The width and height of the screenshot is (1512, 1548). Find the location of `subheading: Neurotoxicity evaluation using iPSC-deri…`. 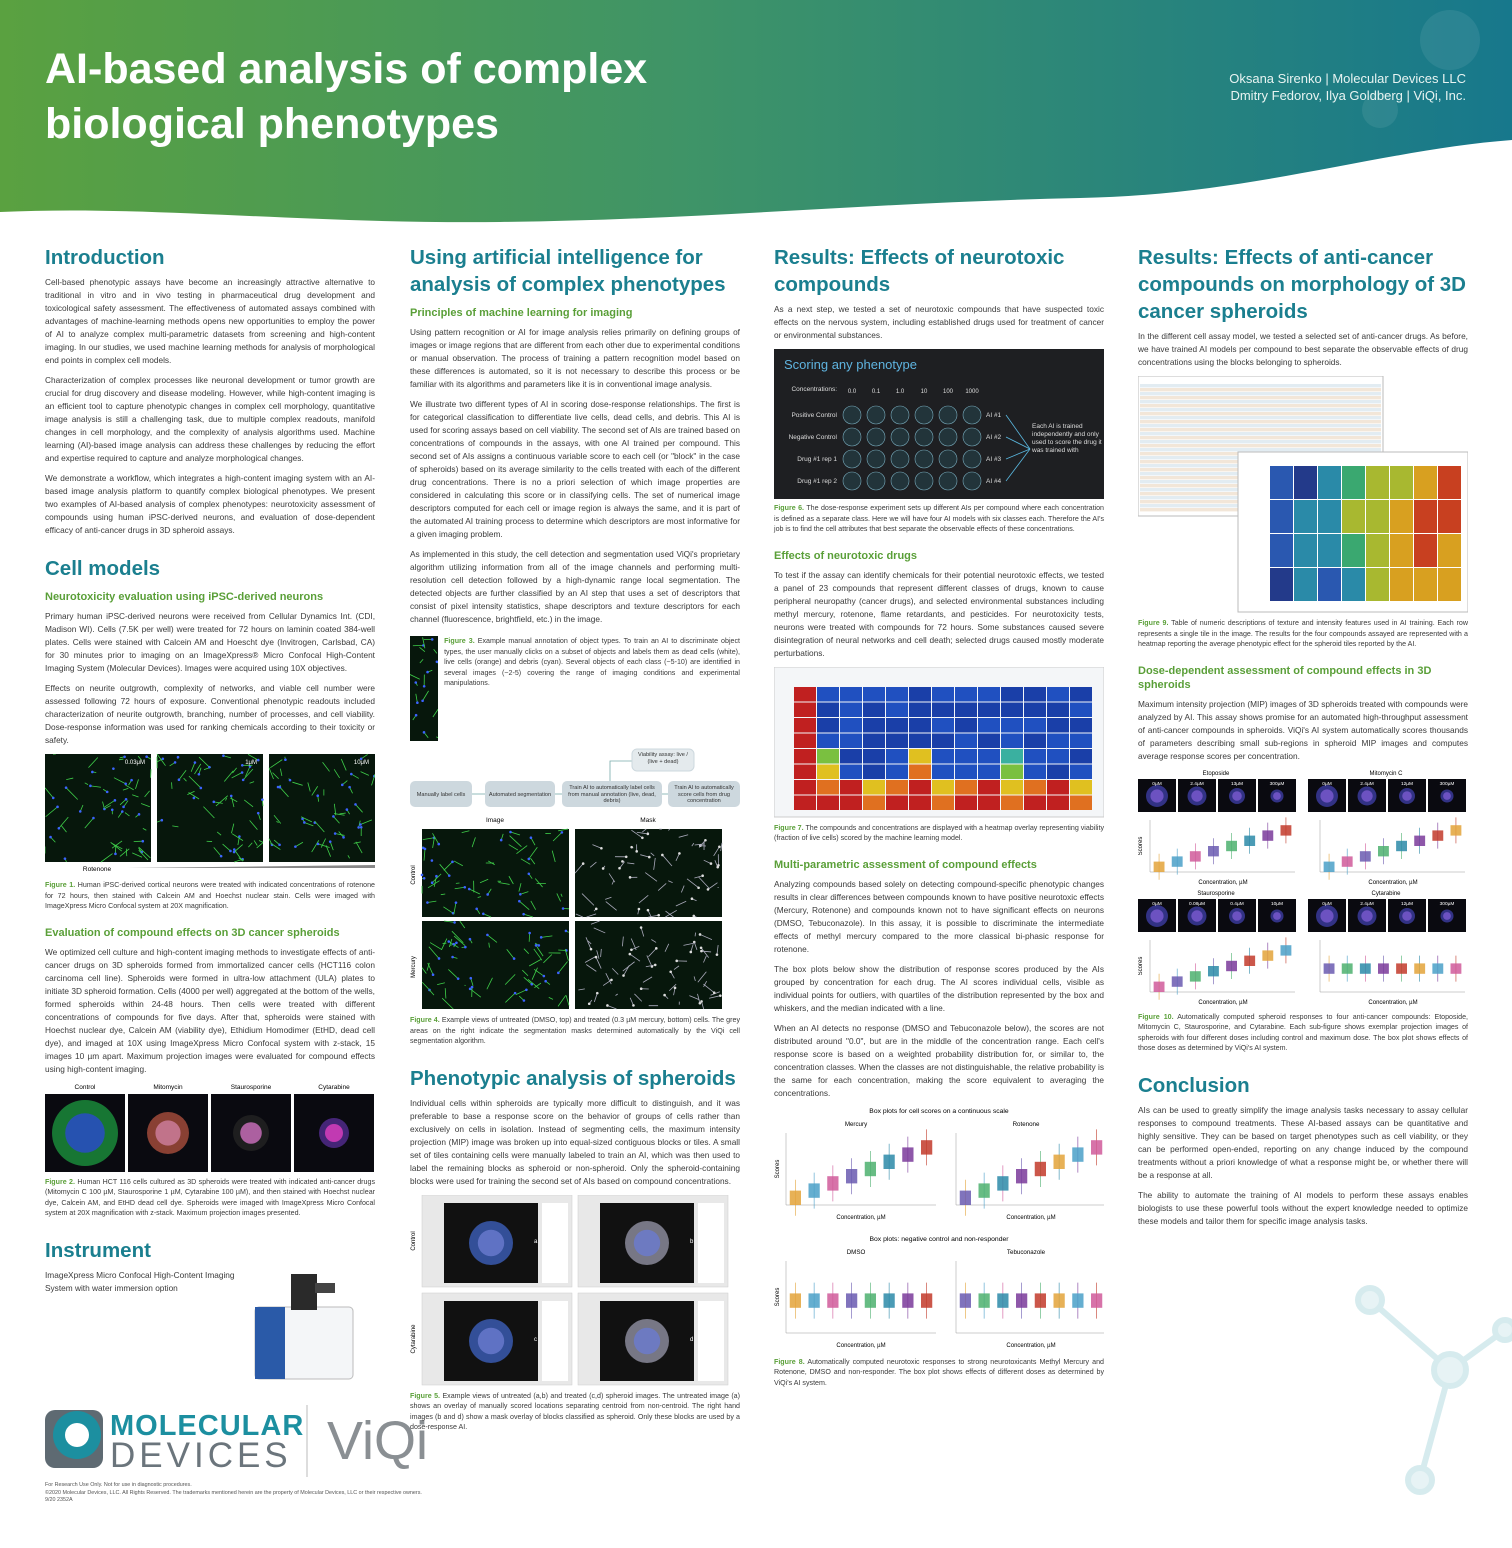

subheading: Neurotoxicity evaluation using iPSC-deri… is located at coordinates (184, 597).